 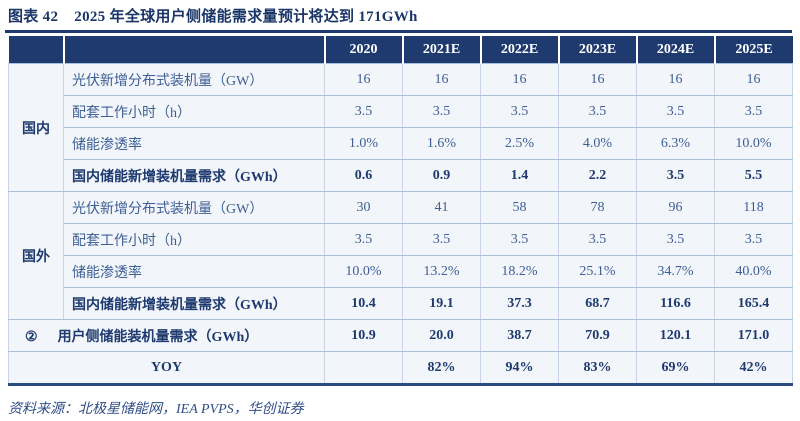 What do you see at coordinates (676, 50) in the screenshot?
I see `header-year-2024e: 2024E` at bounding box center [676, 50].